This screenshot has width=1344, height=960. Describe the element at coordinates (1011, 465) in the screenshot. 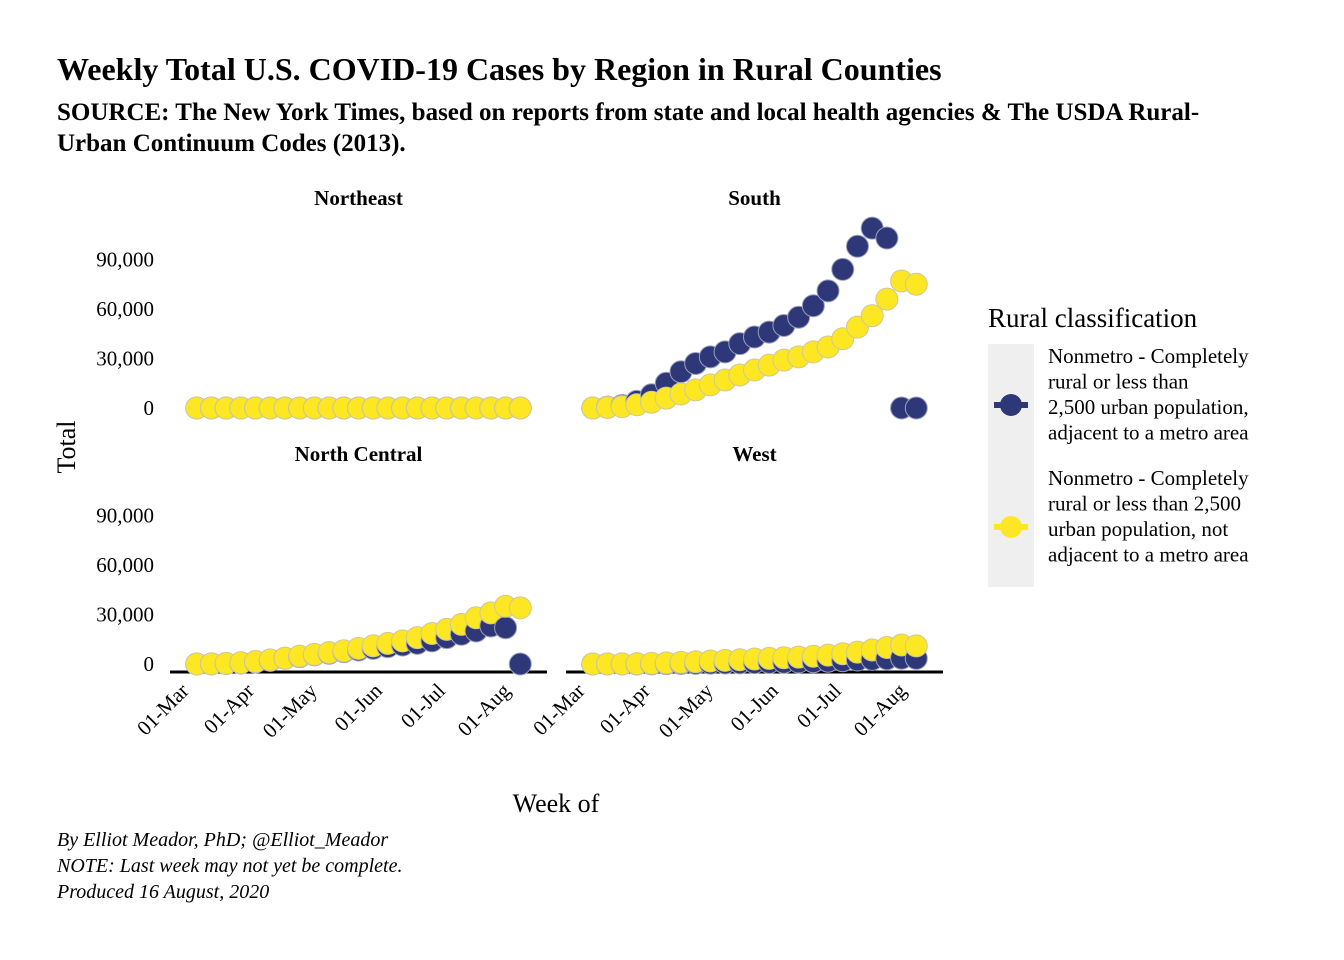

I see `legend-key-background` at that location.